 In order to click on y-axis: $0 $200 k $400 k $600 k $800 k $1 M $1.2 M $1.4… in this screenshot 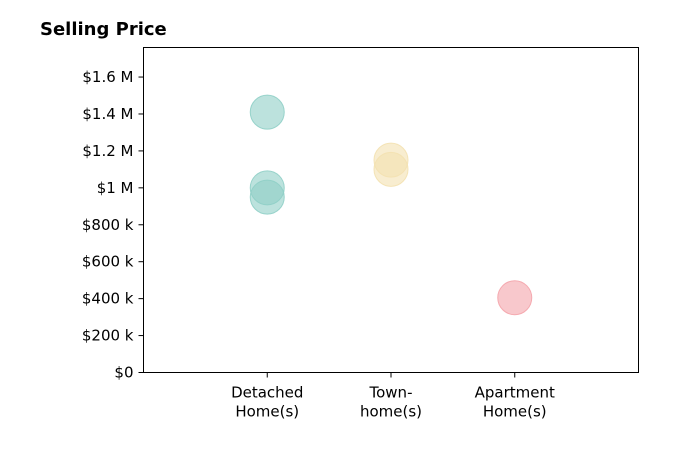, I will do `click(113, 225)`.